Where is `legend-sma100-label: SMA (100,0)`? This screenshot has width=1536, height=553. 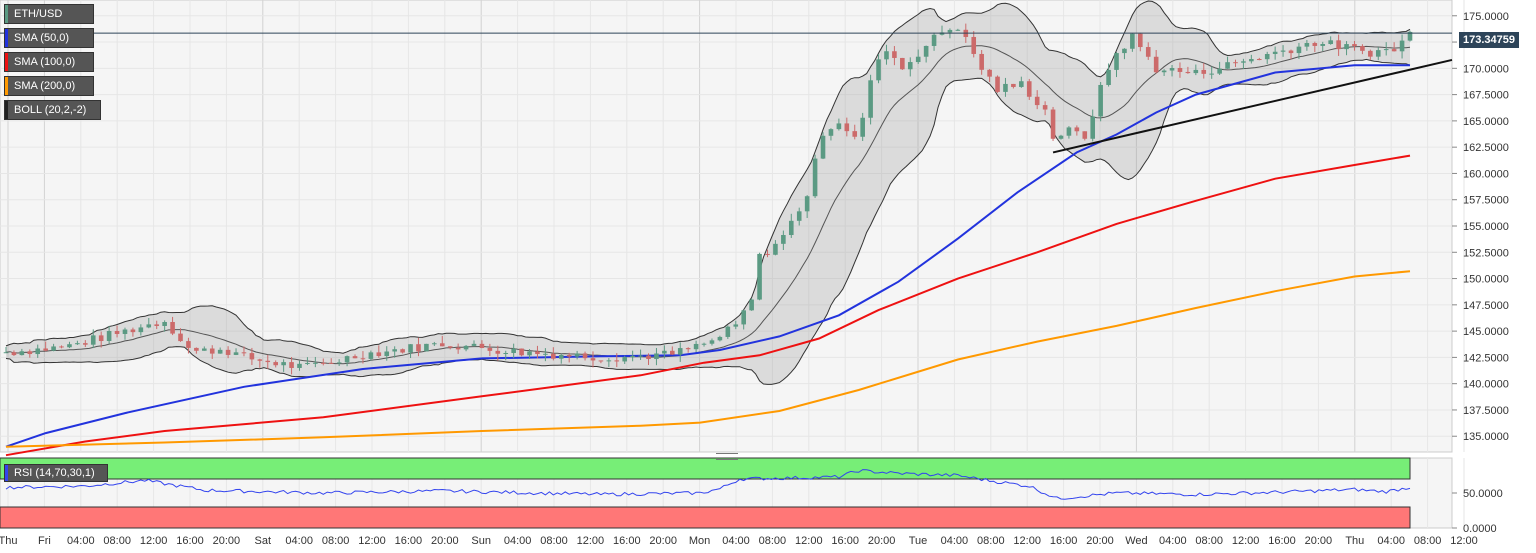
legend-sma100-label: SMA (100,0) is located at coordinates (45, 62).